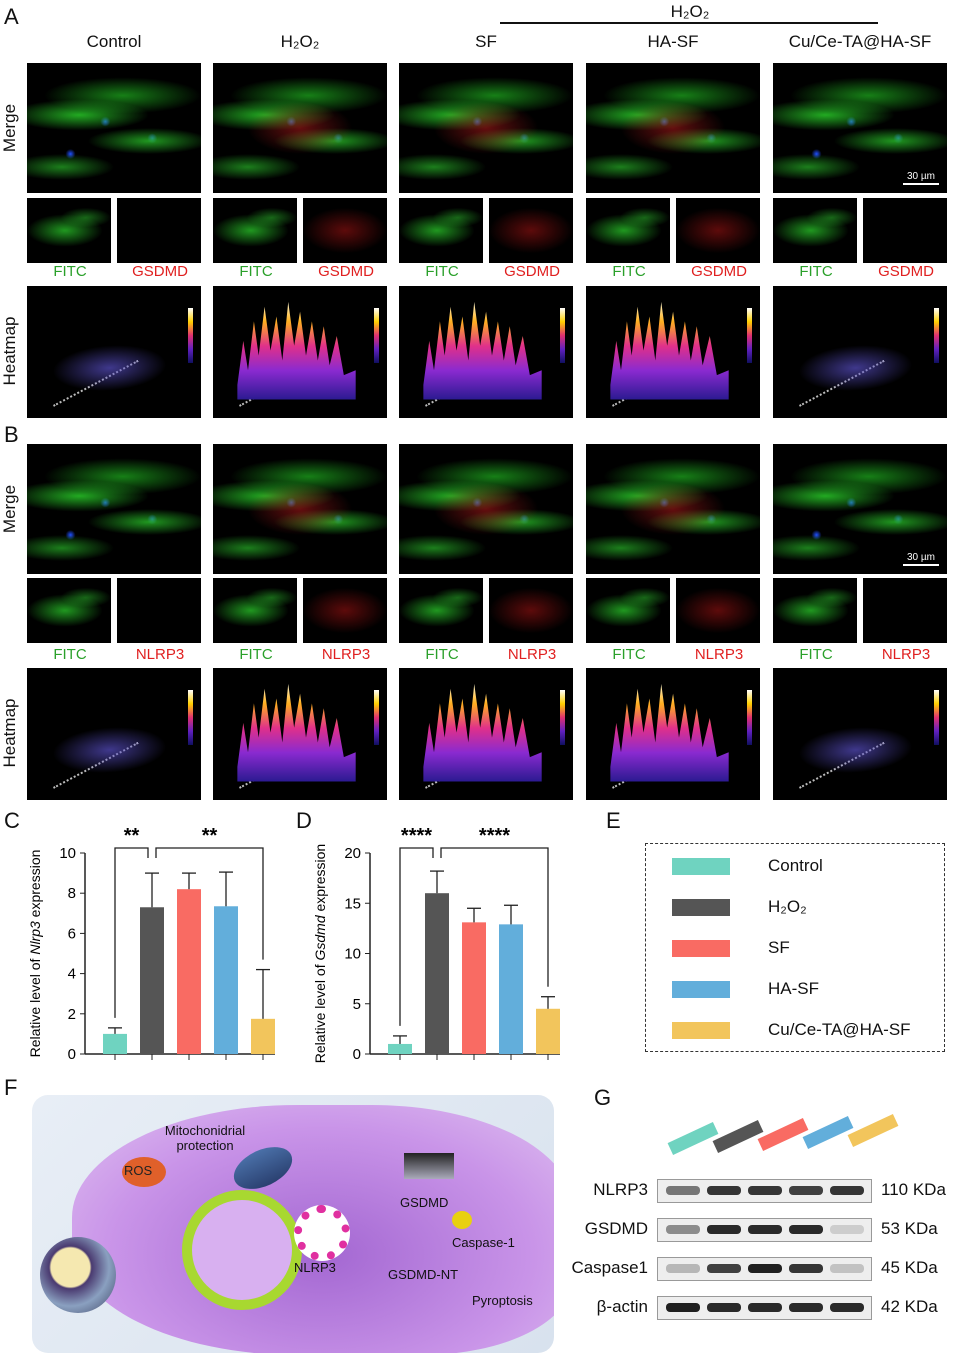 The image size is (955, 1365). Describe the element at coordinates (72, 933) in the screenshot. I see `y-tick-label: 6` at that location.